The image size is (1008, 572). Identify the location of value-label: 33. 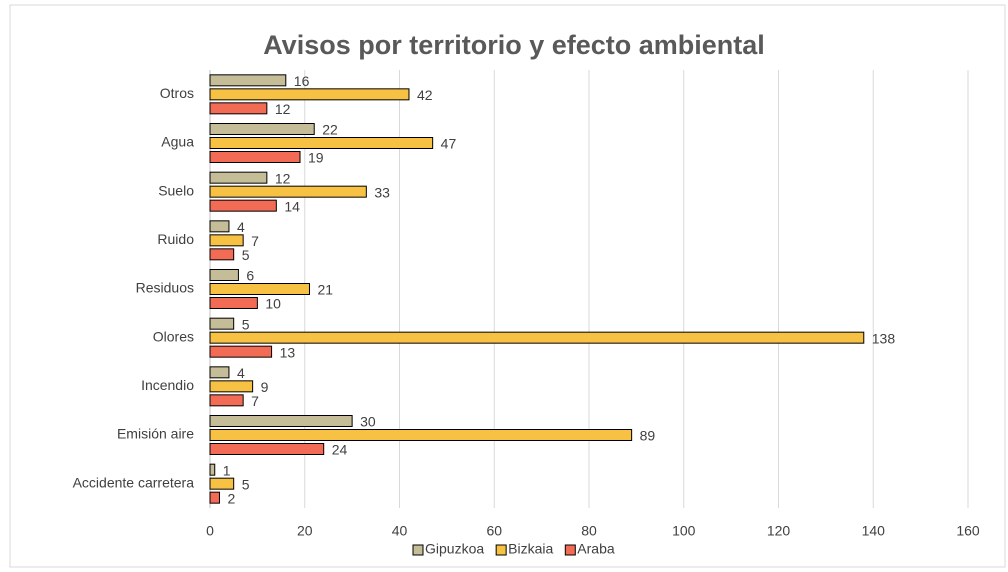
(382, 192).